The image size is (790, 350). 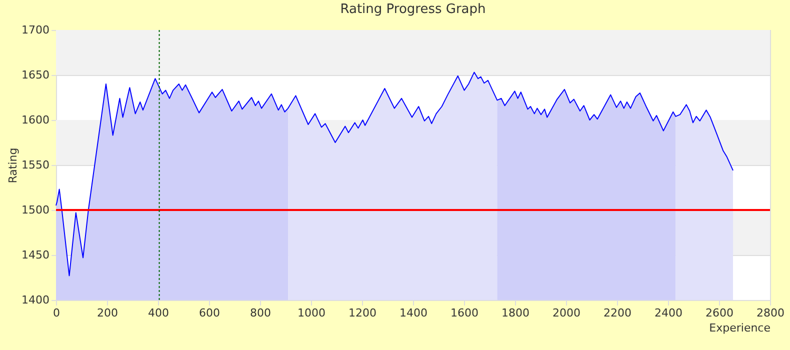 What do you see at coordinates (566, 313) in the screenshot?
I see `x-tick-label: 2000` at bounding box center [566, 313].